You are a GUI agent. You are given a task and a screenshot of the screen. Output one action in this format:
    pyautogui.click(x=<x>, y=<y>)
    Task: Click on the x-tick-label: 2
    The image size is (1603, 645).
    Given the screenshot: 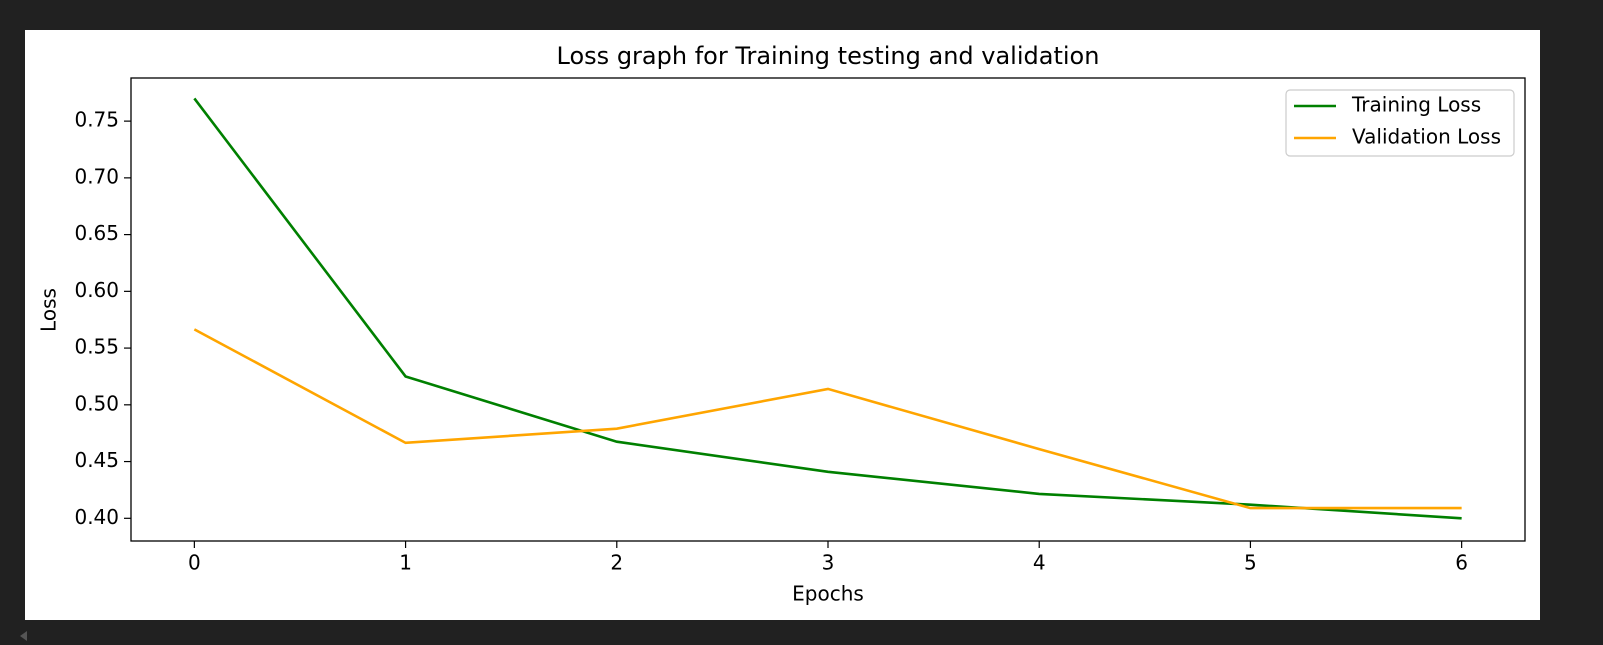 What is the action you would take?
    pyautogui.click(x=616, y=563)
    